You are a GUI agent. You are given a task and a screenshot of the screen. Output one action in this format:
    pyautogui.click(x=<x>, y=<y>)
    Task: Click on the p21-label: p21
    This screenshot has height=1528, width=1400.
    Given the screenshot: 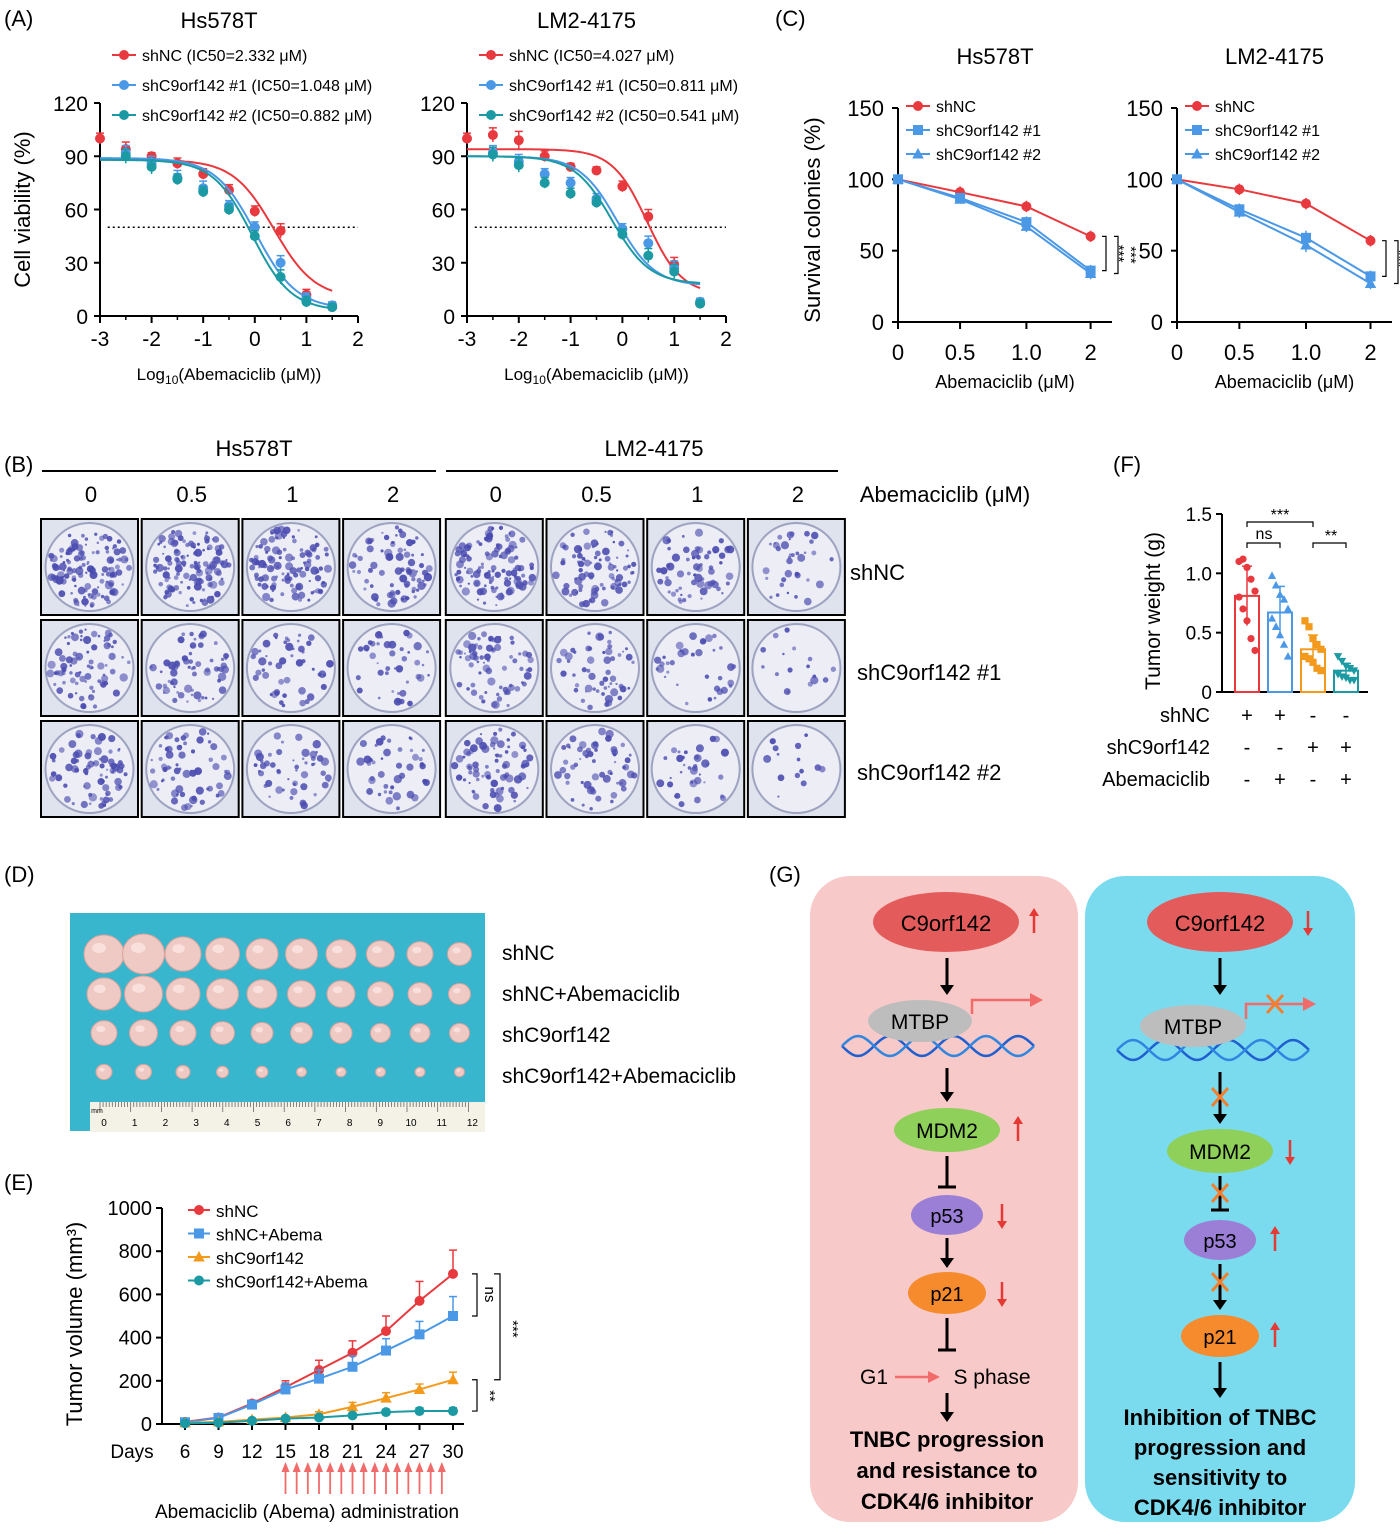 What is the action you would take?
    pyautogui.click(x=1219, y=1338)
    